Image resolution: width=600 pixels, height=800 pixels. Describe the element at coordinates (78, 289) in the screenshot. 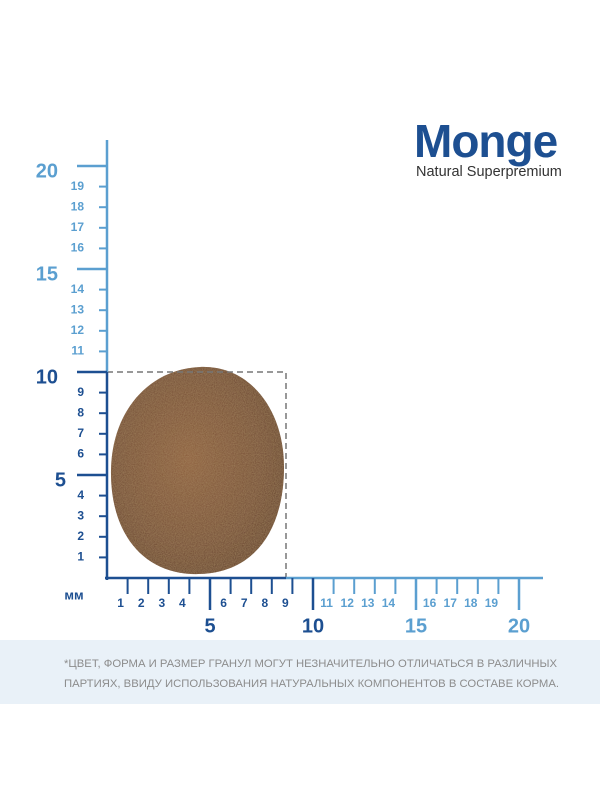

I see `y-tick-label: 14` at that location.